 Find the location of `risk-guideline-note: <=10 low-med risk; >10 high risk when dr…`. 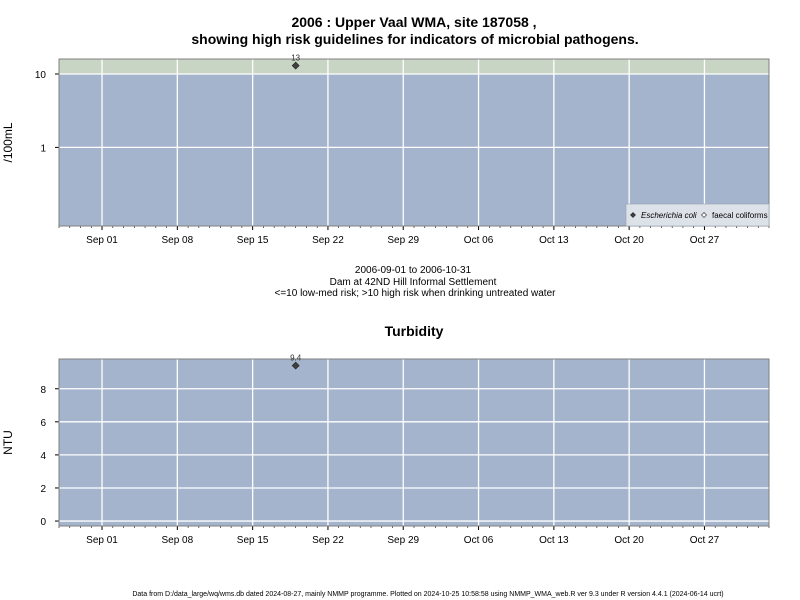

risk-guideline-note: <=10 low-med risk; >10 high risk when dr… is located at coordinates (416, 293).